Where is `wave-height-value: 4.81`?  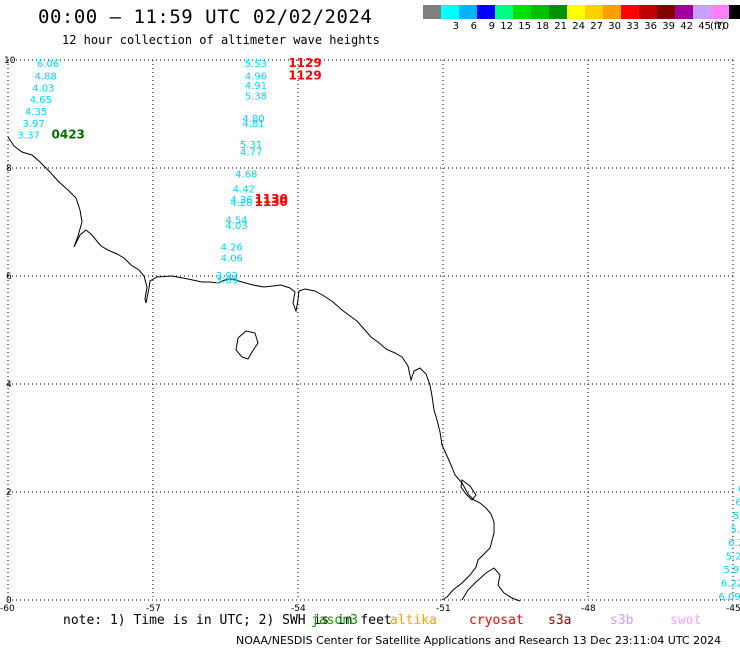 wave-height-value: 4.81 is located at coordinates (253, 124).